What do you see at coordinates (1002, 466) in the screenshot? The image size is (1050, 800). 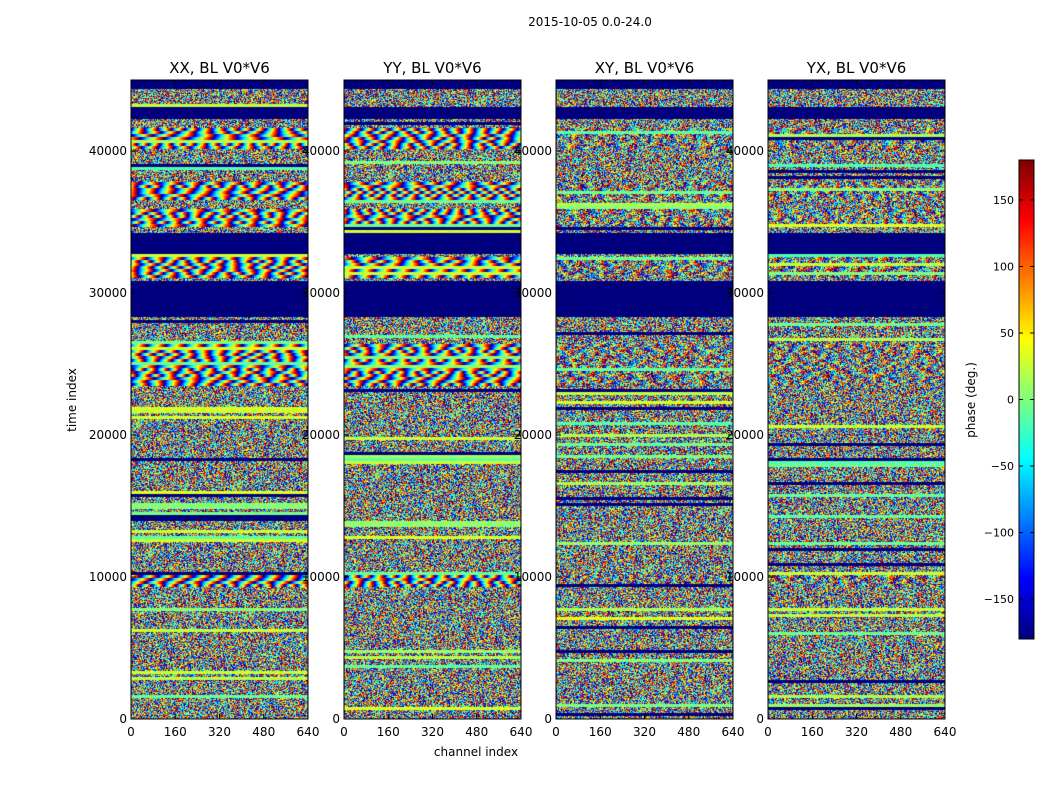 I see `colorbar-tick-label: −50` at bounding box center [1002, 466].